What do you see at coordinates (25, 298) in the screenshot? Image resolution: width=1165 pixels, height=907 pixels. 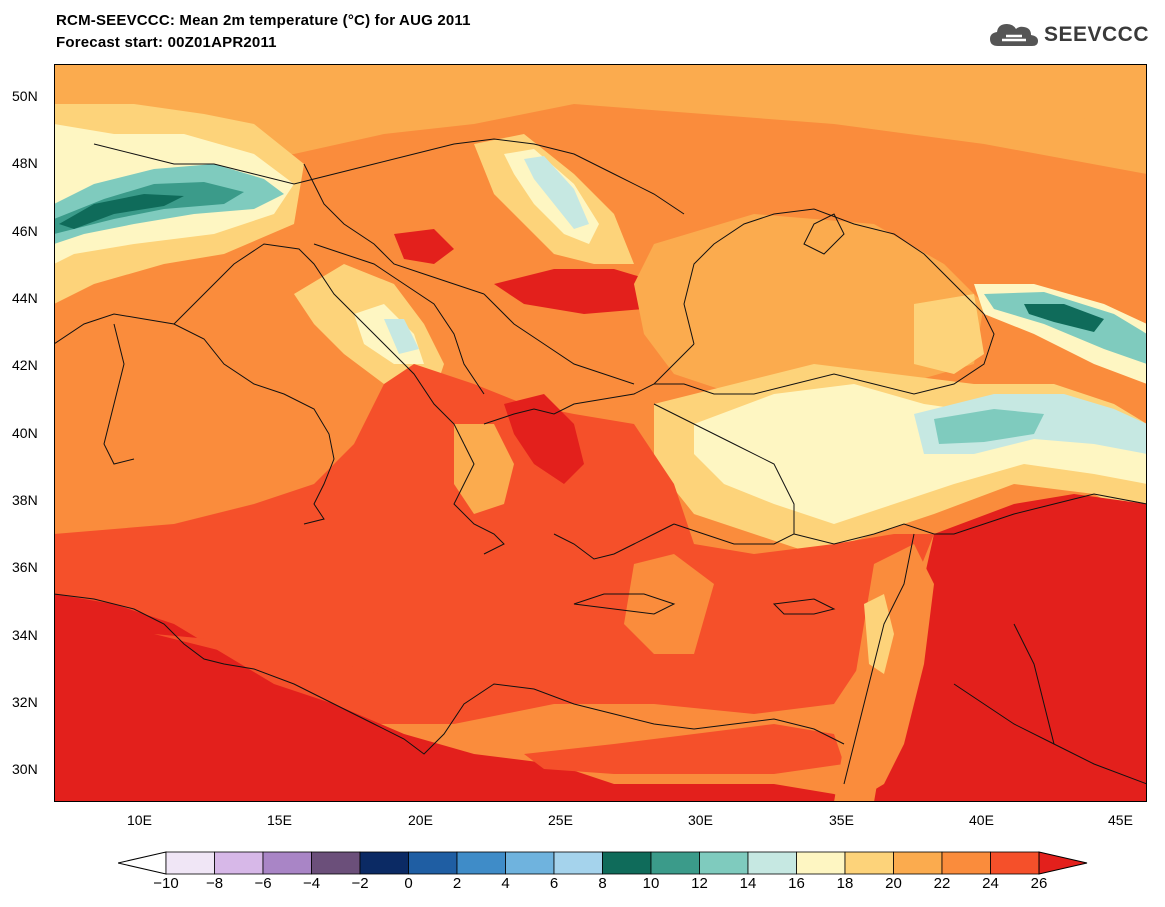 I see `lat-label-44n: 44N` at bounding box center [25, 298].